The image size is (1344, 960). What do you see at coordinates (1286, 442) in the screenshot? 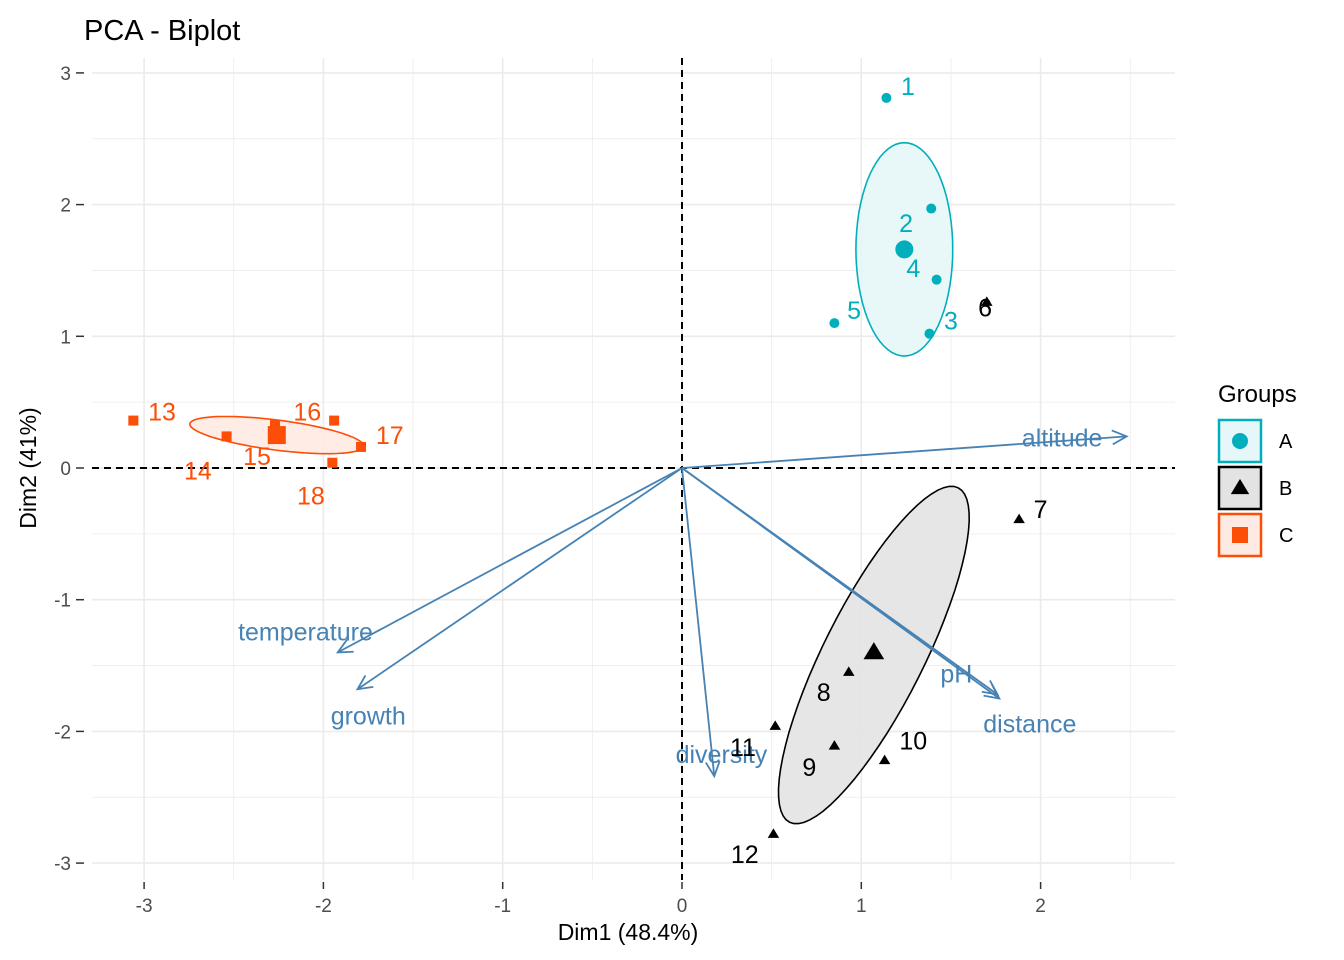
I see `legend-label-a: A` at bounding box center [1286, 442].